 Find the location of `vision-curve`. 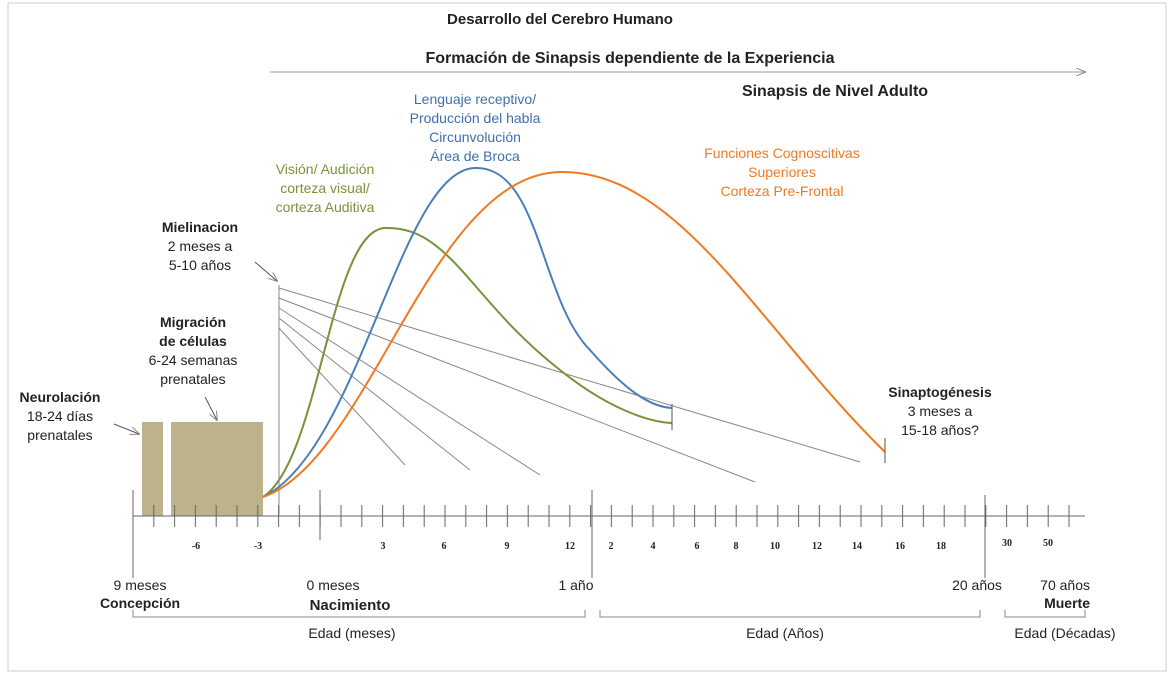

vision-curve is located at coordinates (467, 362).